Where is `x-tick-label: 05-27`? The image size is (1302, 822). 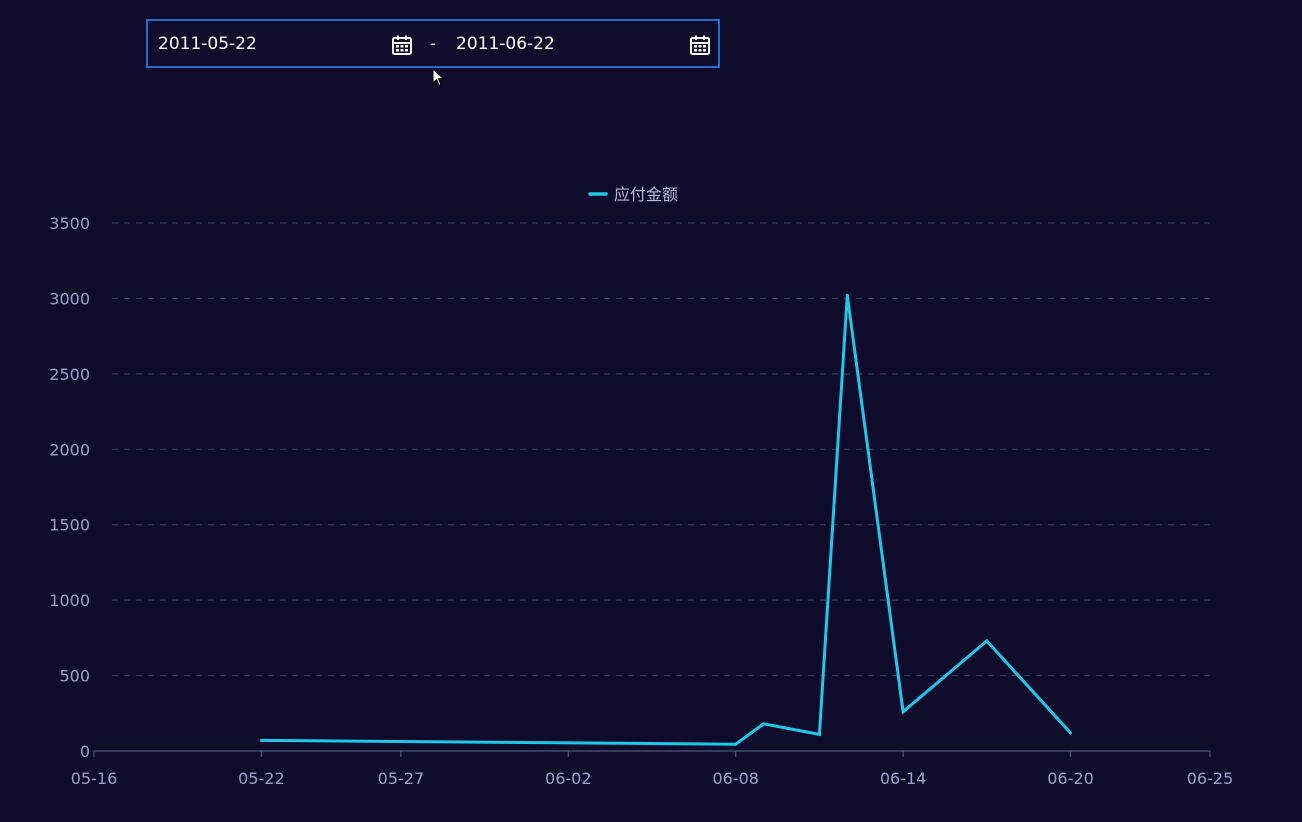
x-tick-label: 05-27 is located at coordinates (401, 778).